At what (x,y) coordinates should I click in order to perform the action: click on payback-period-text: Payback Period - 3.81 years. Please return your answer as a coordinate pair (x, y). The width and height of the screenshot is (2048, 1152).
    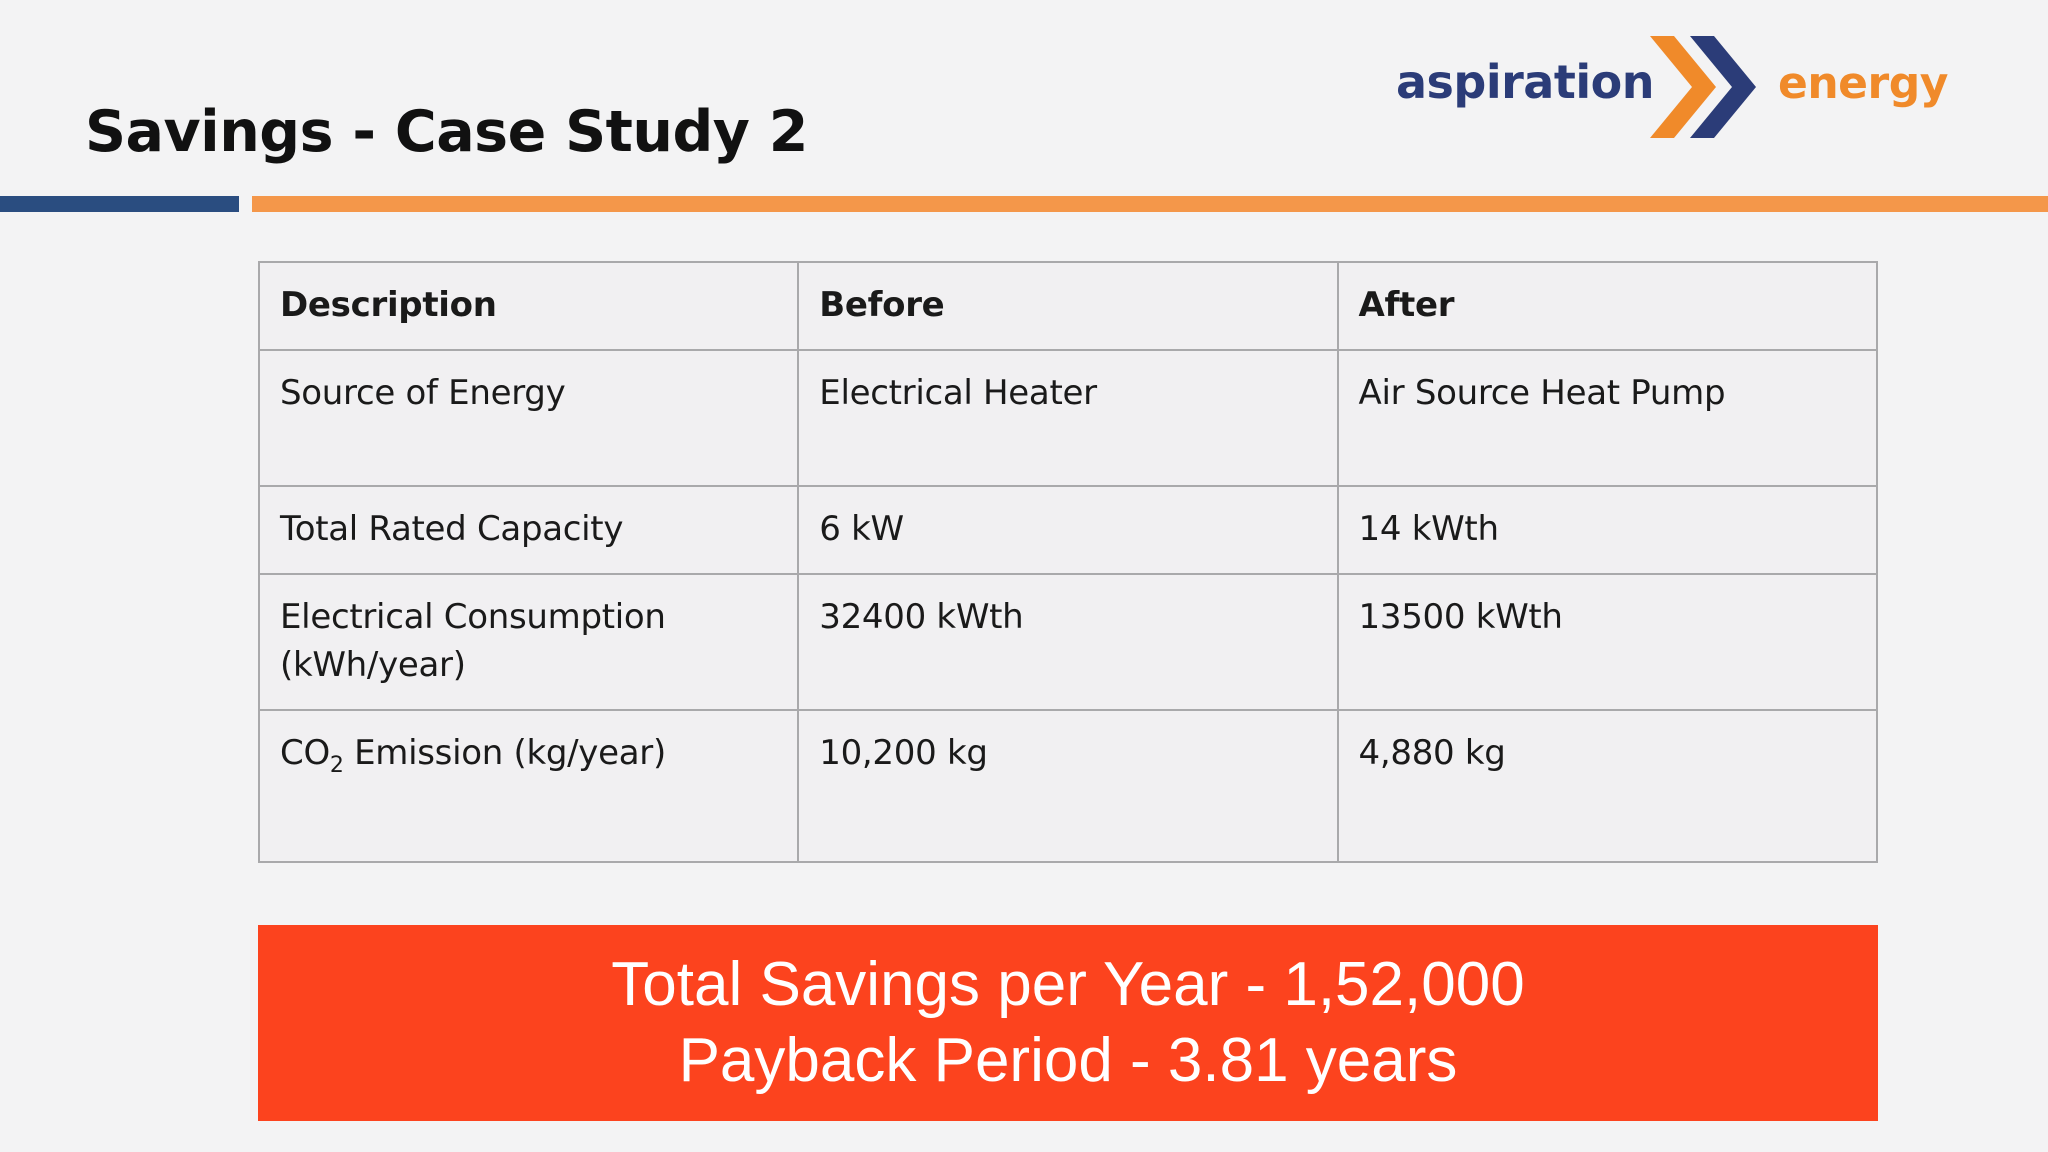
    Looking at the image, I should click on (1068, 1060).